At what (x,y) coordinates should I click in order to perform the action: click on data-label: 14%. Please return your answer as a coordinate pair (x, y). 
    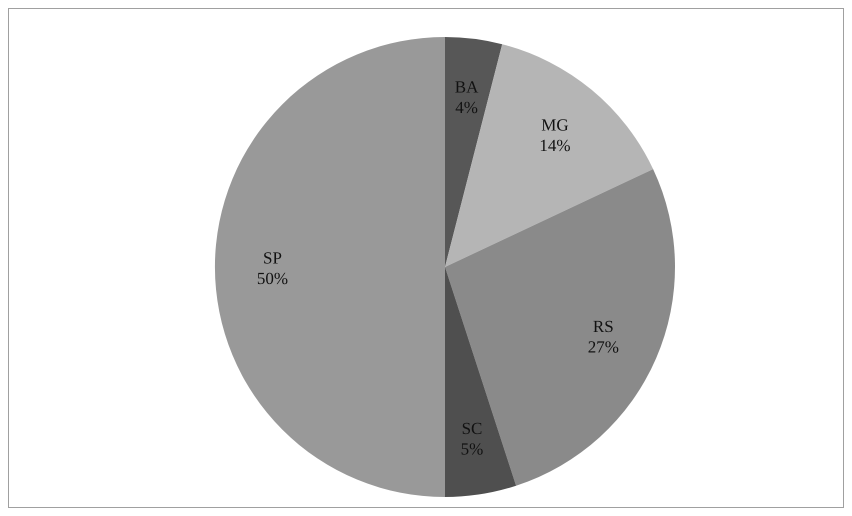
    Looking at the image, I should click on (555, 146).